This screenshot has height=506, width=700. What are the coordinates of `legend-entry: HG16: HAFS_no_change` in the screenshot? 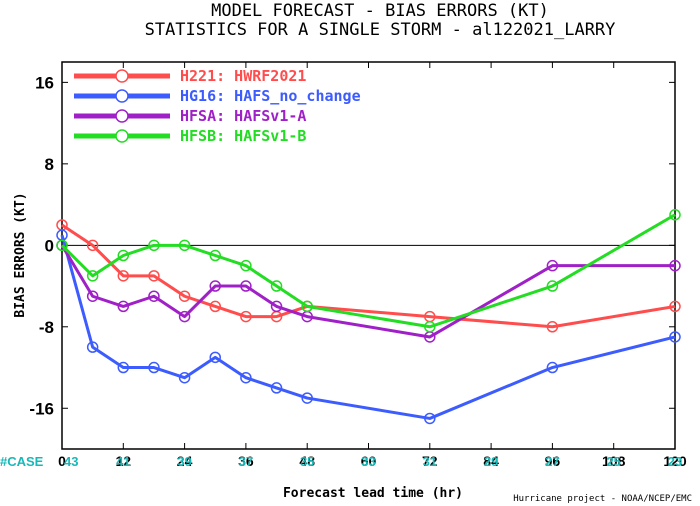 It's located at (270, 96).